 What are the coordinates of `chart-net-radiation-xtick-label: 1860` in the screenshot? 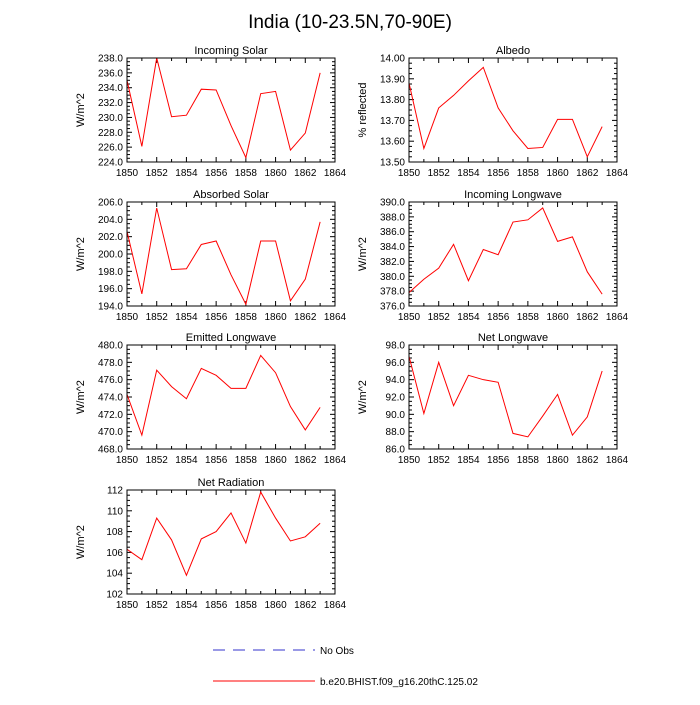 It's located at (275, 605).